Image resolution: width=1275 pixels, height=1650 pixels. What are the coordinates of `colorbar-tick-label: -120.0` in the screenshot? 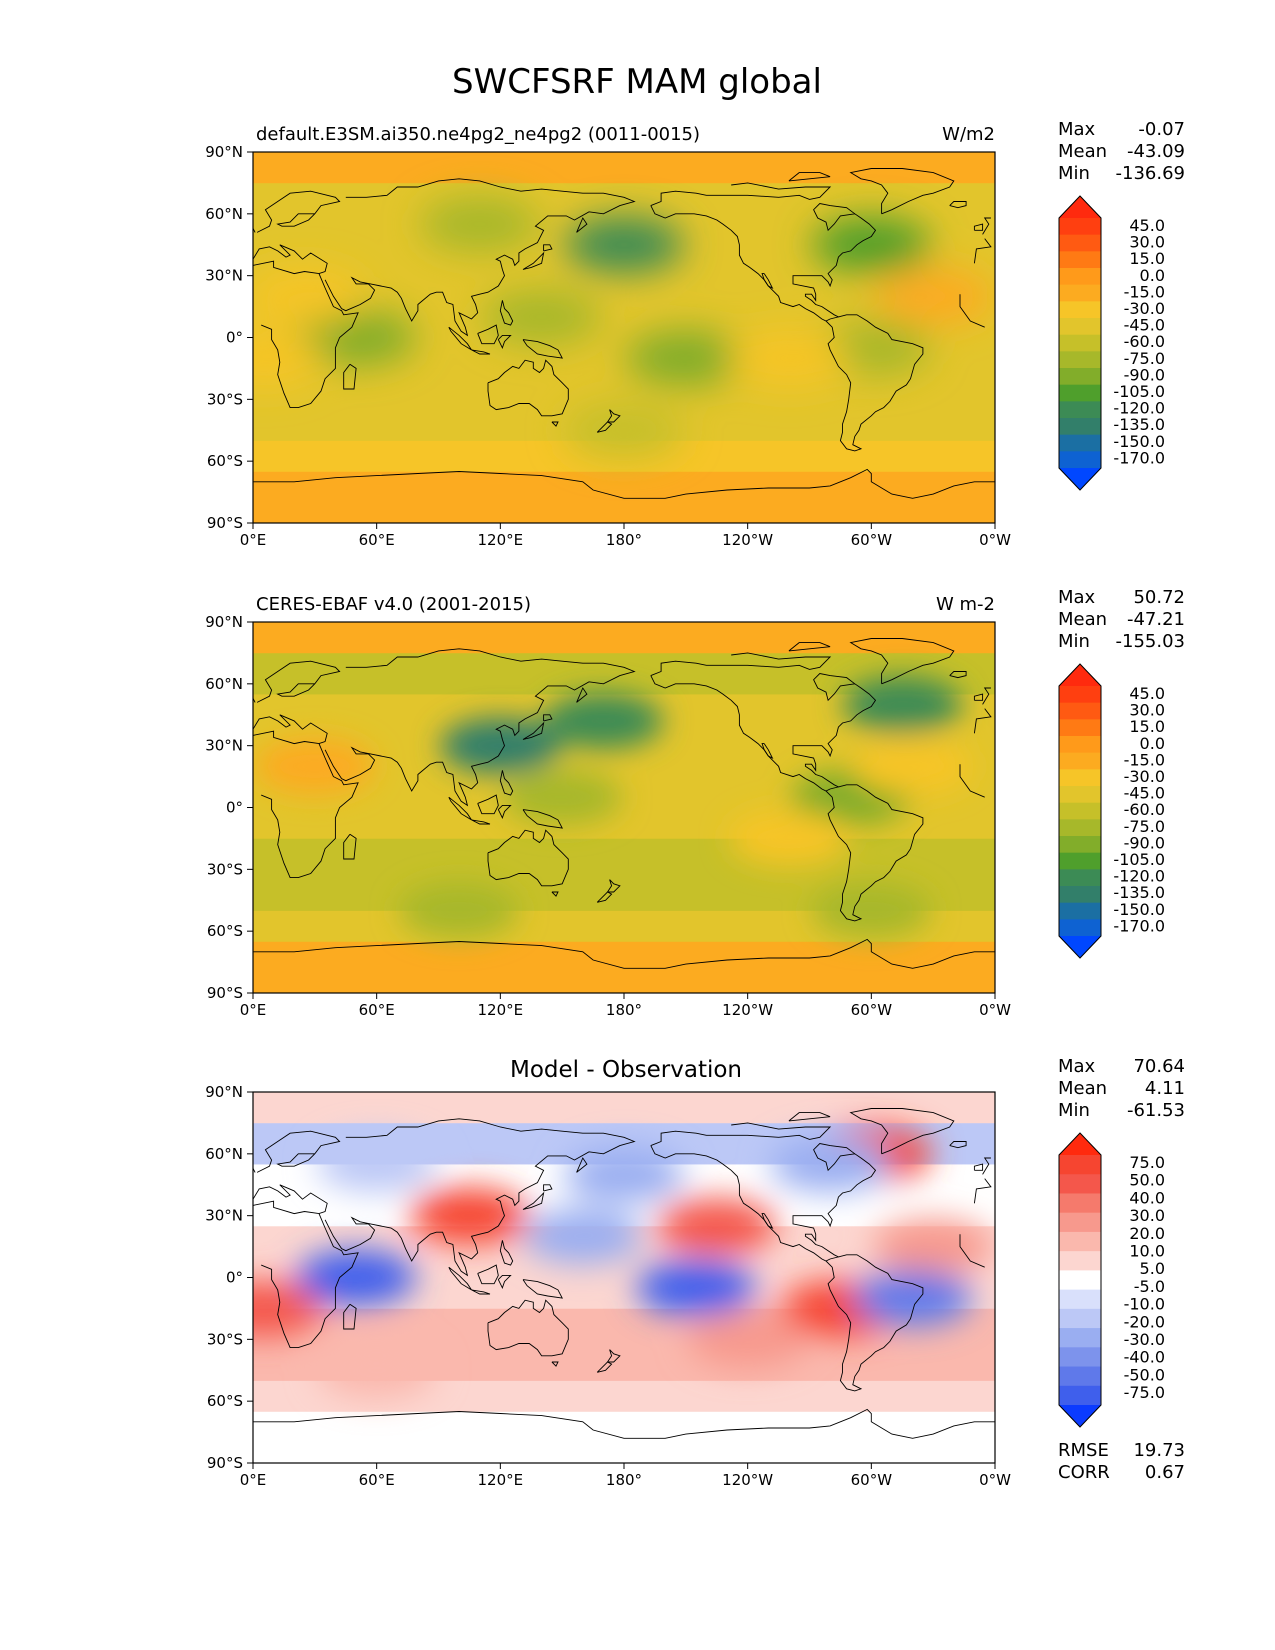 It's located at (1139, 408).